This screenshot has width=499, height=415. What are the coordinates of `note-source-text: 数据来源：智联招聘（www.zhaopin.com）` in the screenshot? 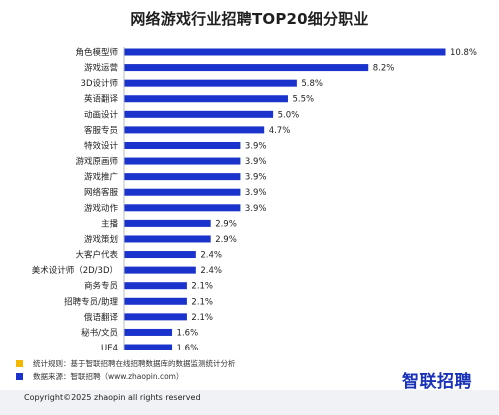 It's located at (108, 376).